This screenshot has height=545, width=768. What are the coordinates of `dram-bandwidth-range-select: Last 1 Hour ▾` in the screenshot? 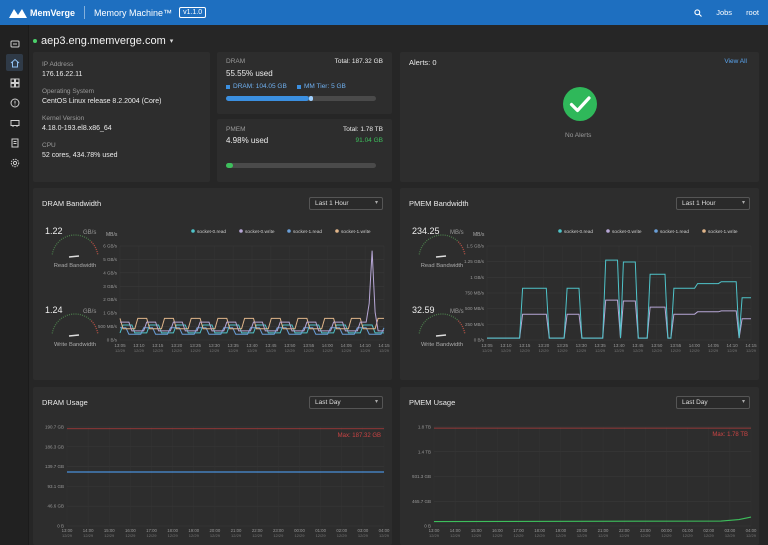 It's located at (346, 203).